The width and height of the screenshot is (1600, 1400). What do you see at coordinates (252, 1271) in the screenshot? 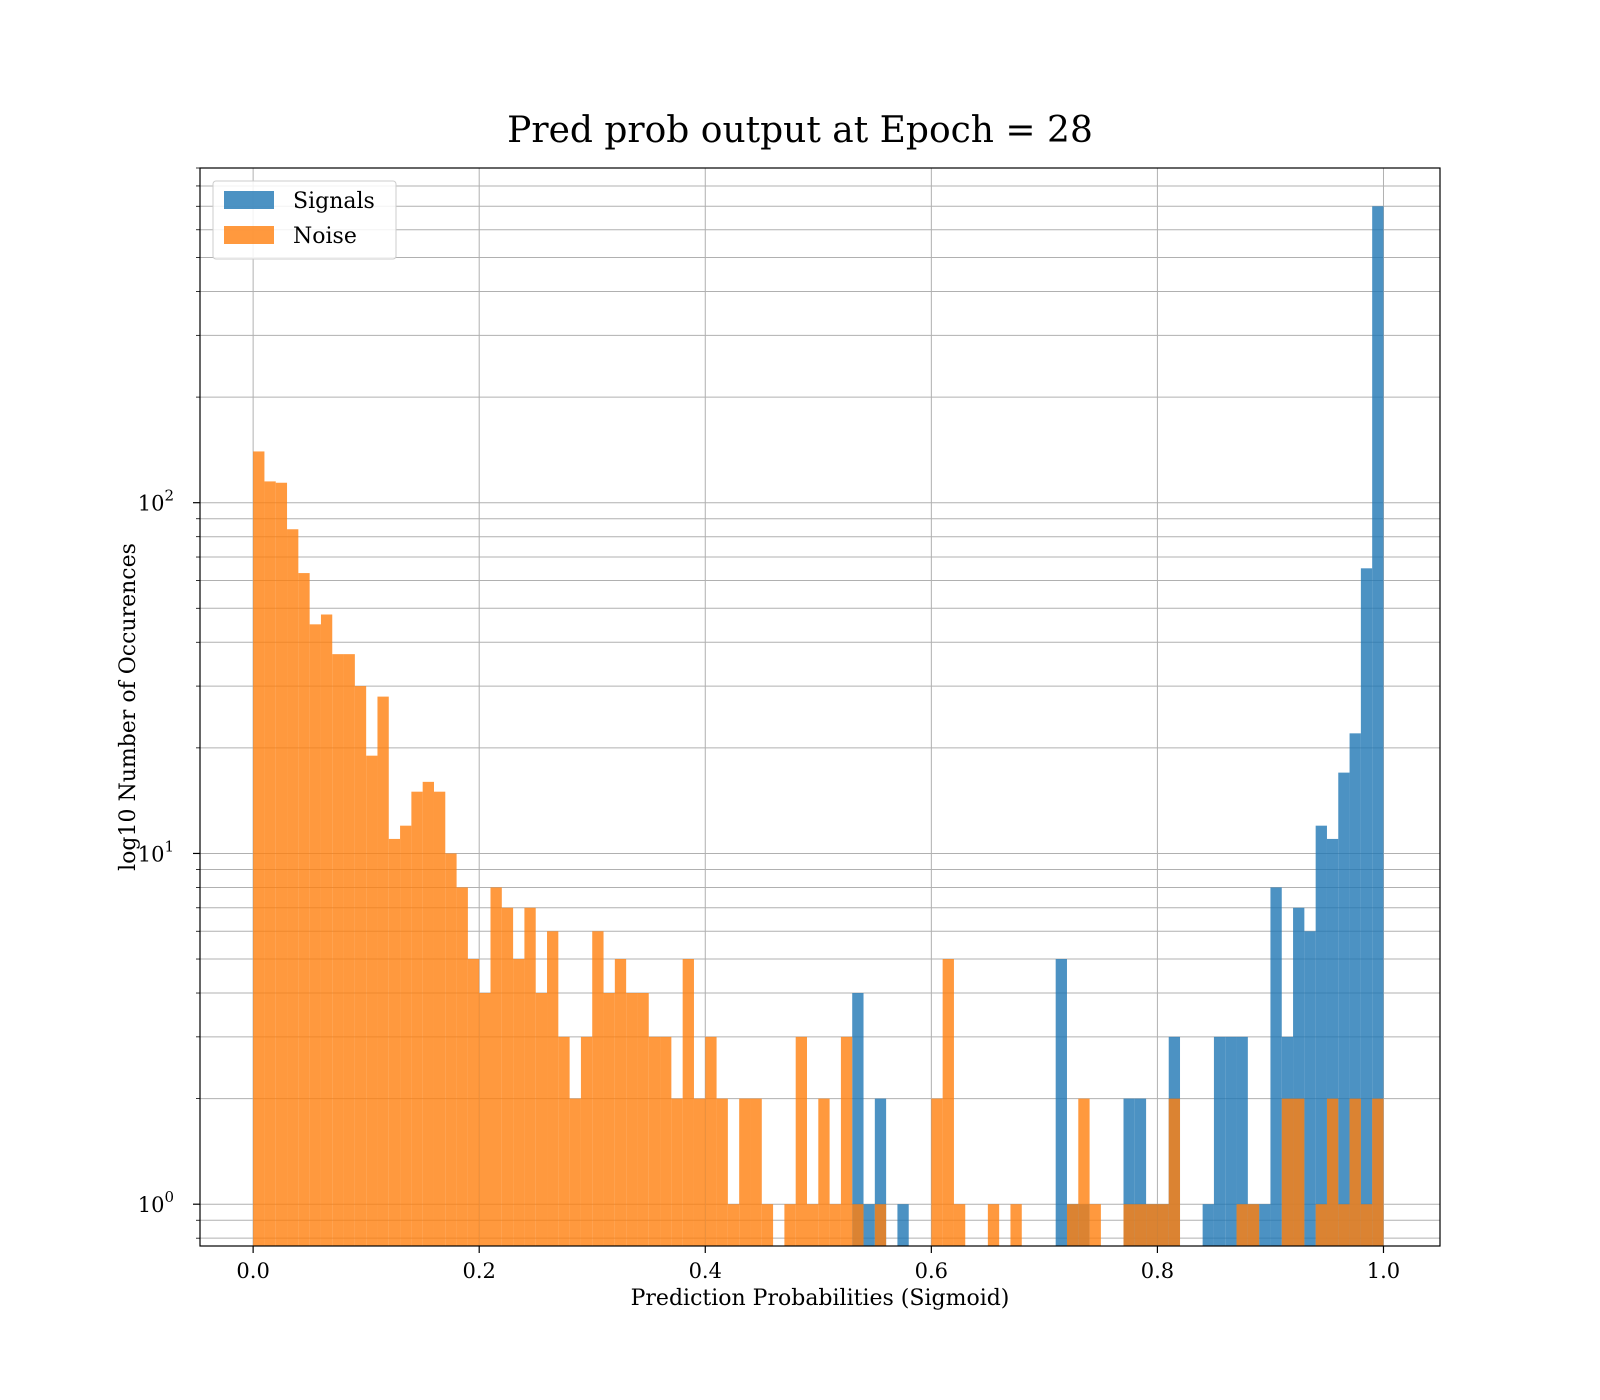
I see `x-tick-label: 0.0` at bounding box center [252, 1271].